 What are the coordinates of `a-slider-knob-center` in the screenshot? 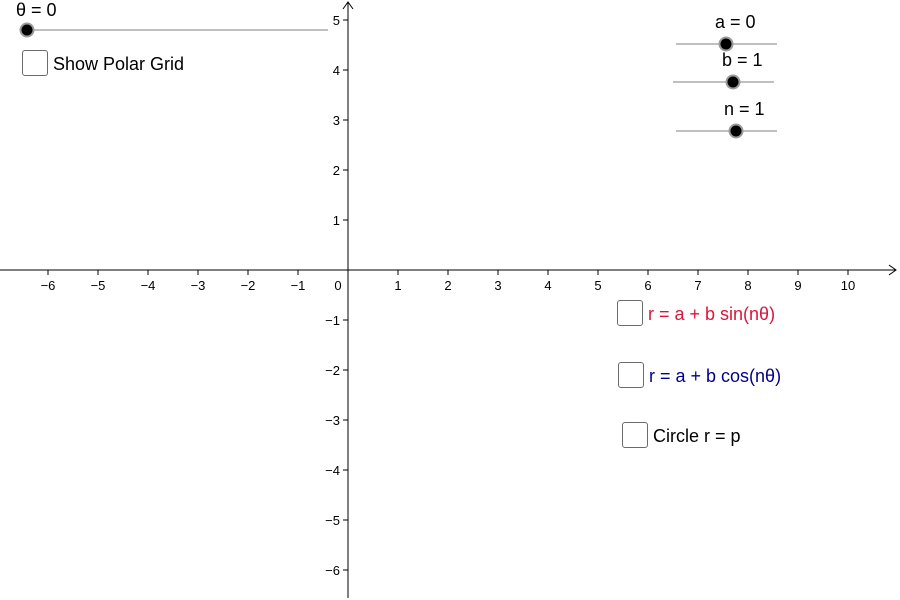 It's located at (726, 44).